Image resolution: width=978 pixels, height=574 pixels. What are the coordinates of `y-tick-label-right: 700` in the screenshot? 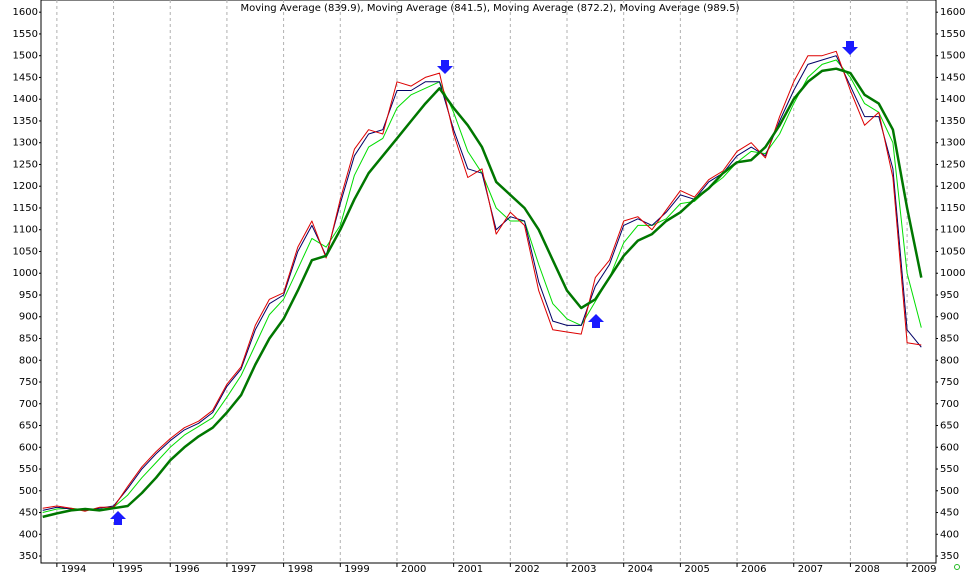 It's located at (949, 404).